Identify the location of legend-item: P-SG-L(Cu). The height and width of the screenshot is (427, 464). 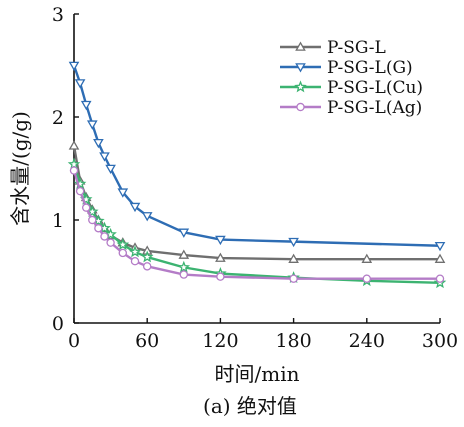
(351, 88).